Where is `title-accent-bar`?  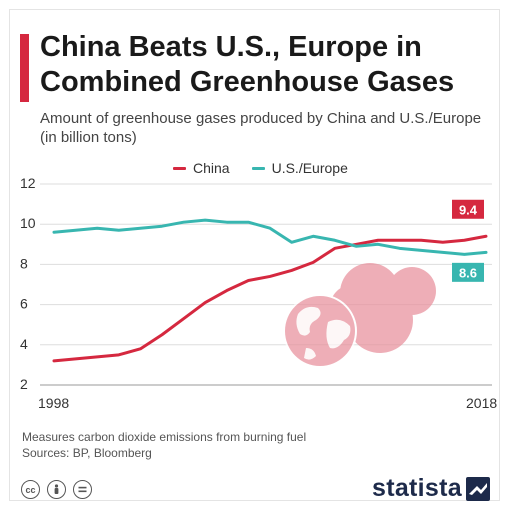 title-accent-bar is located at coordinates (24, 68).